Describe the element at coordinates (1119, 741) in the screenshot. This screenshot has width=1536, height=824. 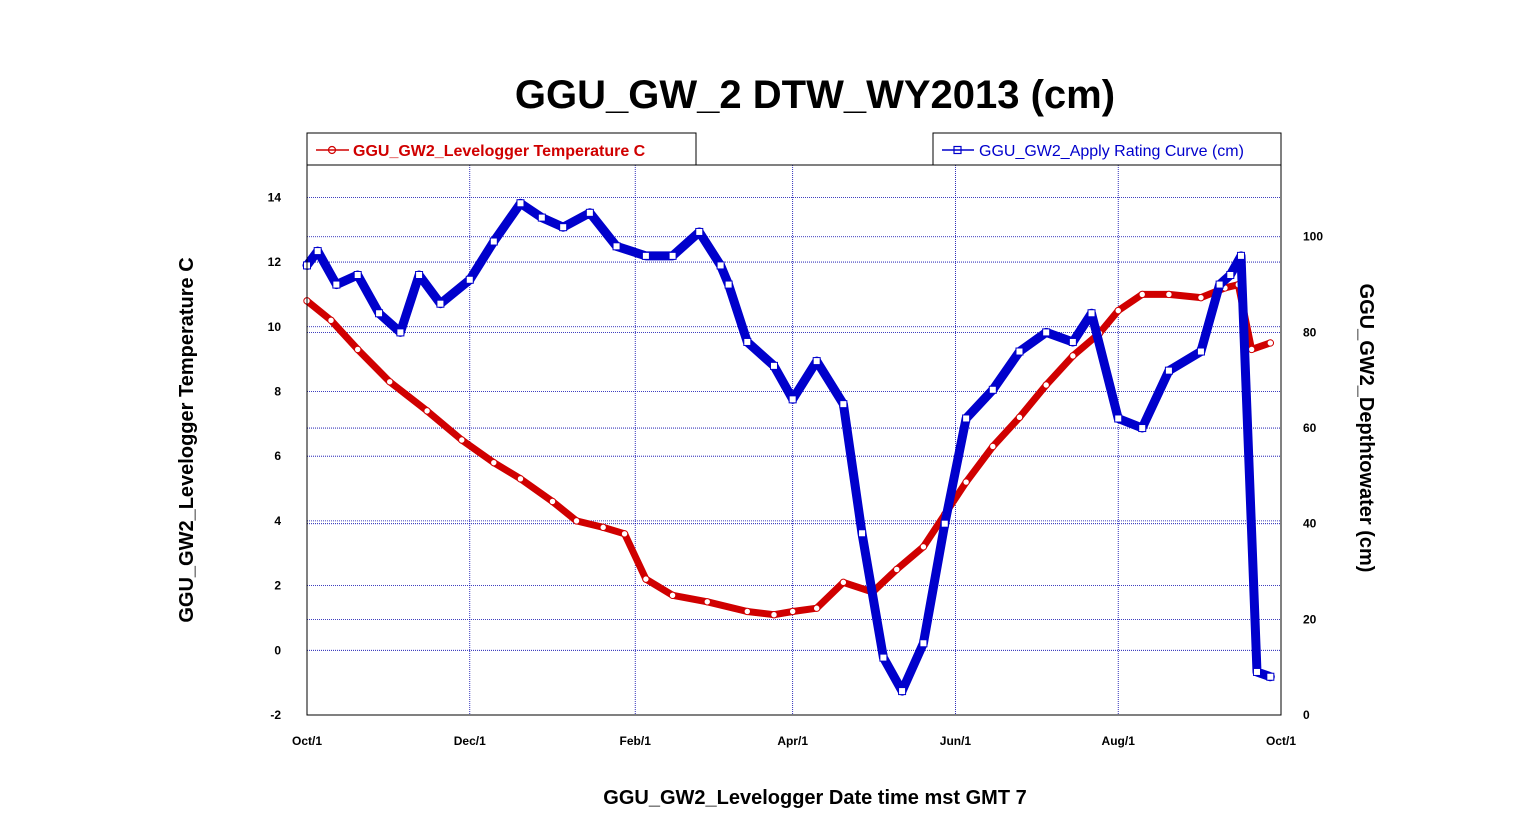
I see `x-tick-label: Aug/1` at that location.